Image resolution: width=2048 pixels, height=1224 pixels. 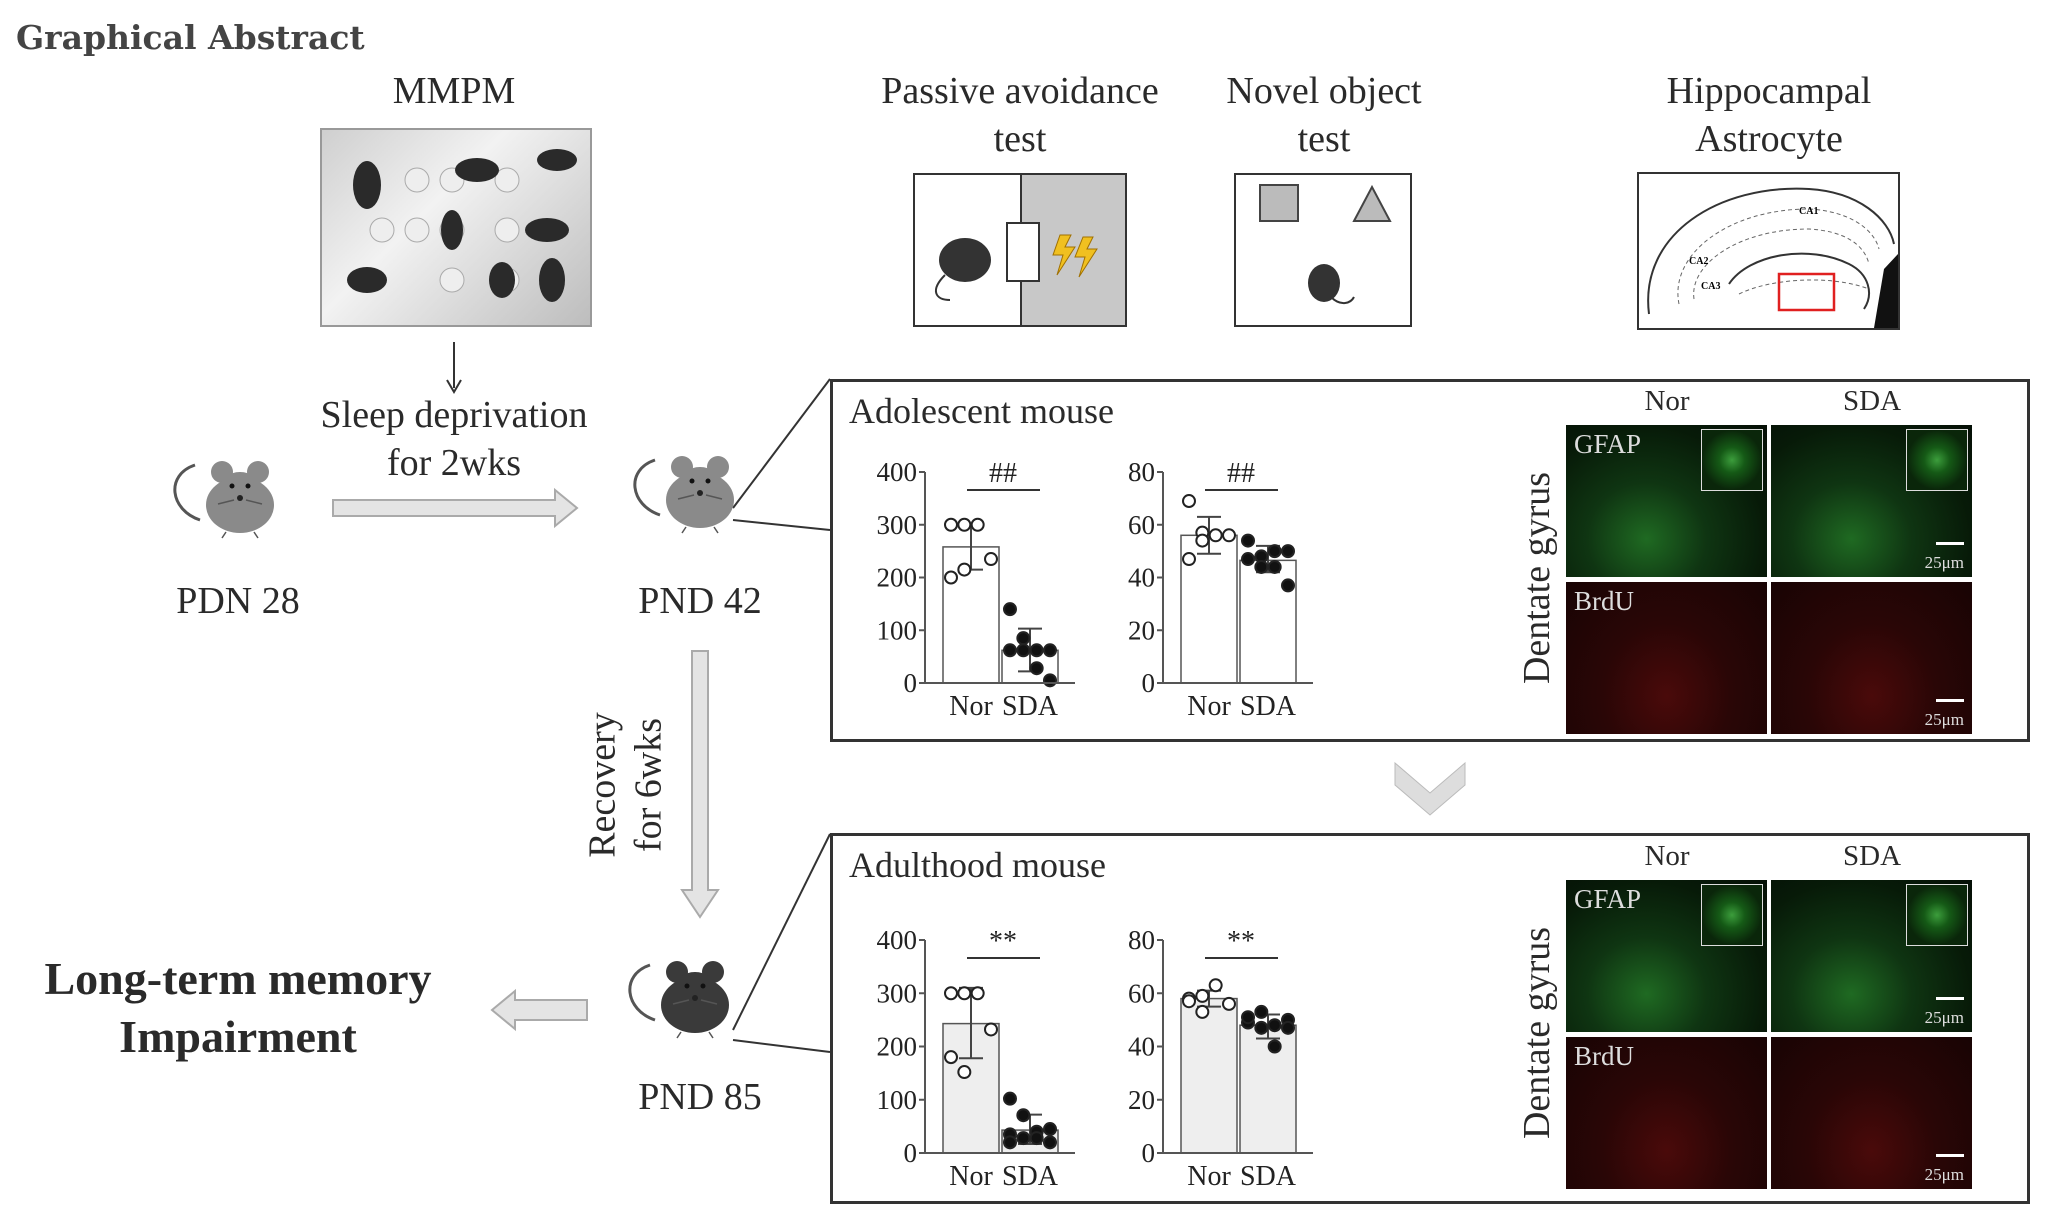 I want to click on stain-label: GFAP, so click(x=1608, y=899).